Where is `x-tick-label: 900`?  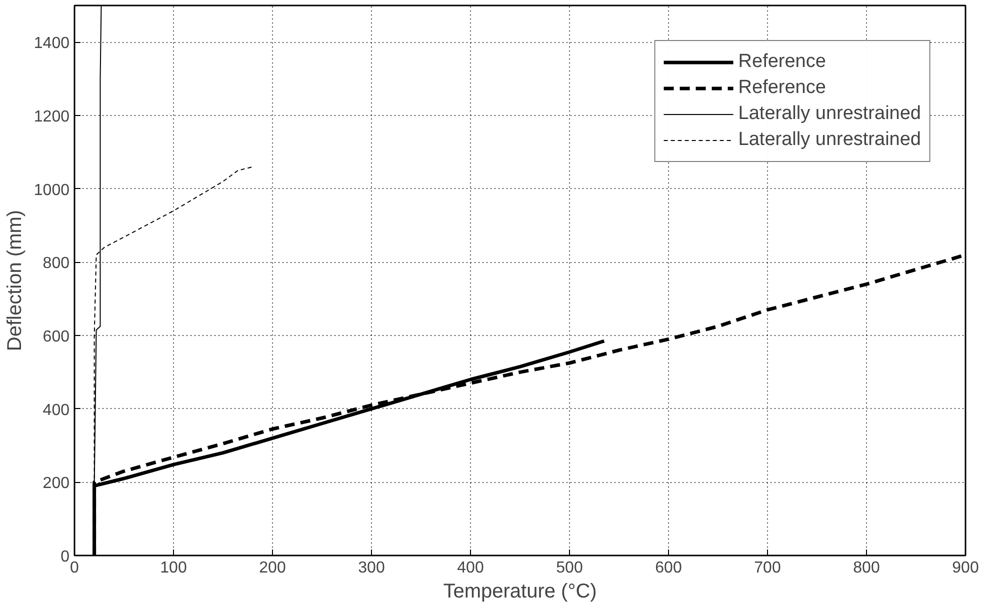 x-tick-label: 900 is located at coordinates (965, 568).